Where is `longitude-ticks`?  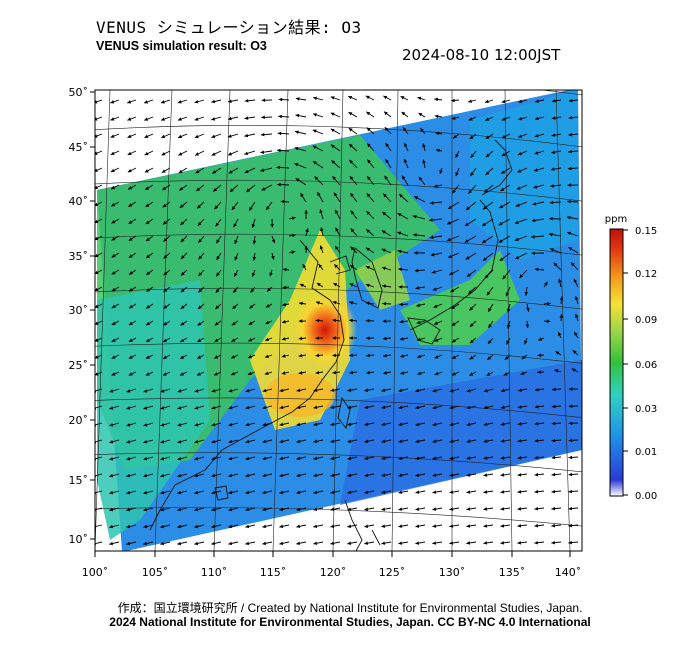
longitude-ticks is located at coordinates (332, 554).